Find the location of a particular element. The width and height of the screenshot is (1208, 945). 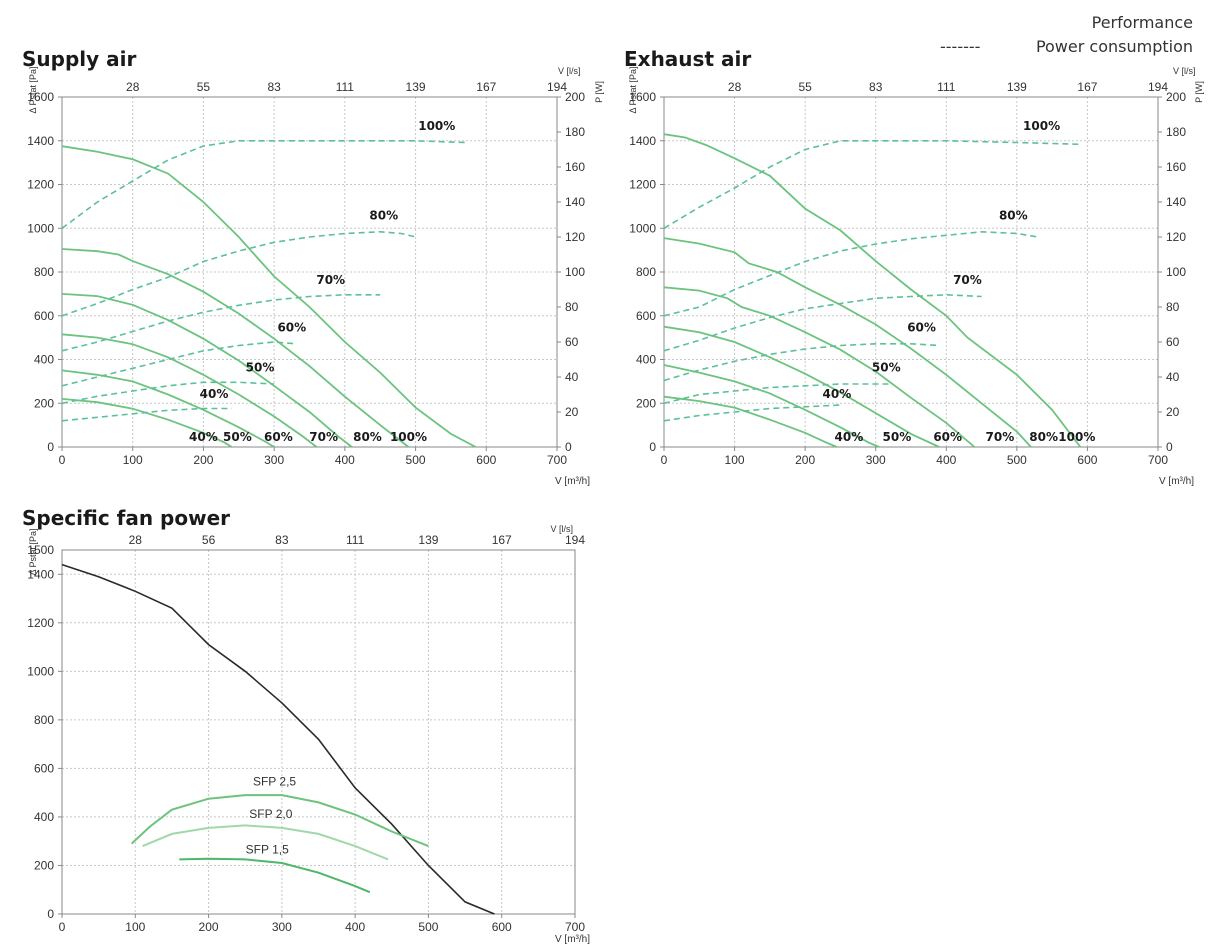

y2-tick-label: 0 is located at coordinates (568, 447).